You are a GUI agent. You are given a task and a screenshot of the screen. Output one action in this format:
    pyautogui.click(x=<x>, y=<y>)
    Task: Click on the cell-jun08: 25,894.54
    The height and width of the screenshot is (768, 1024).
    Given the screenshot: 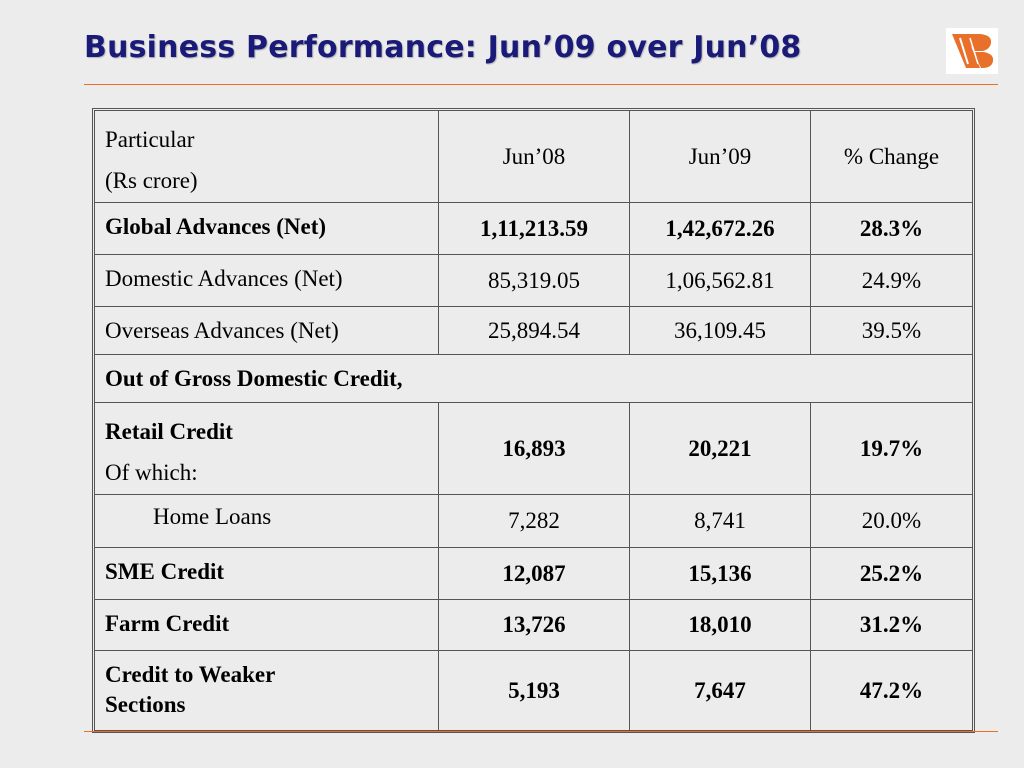 What is the action you would take?
    pyautogui.click(x=534, y=330)
    